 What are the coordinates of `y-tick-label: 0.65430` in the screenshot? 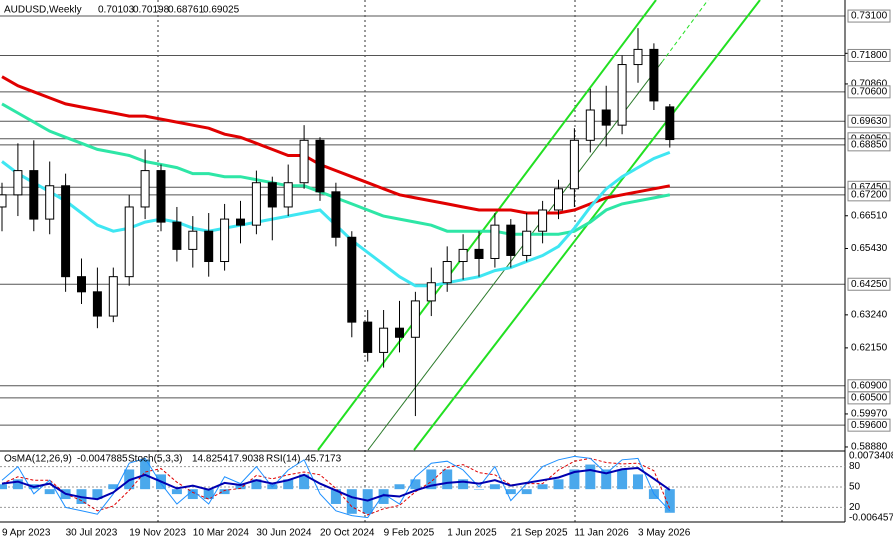 It's located at (869, 248).